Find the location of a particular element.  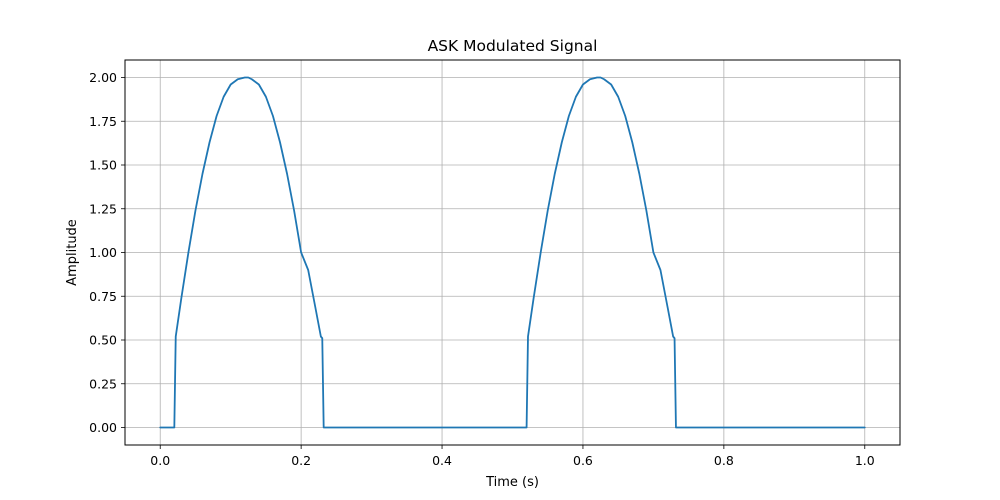

x-tick-label: 0.6 is located at coordinates (583, 460).